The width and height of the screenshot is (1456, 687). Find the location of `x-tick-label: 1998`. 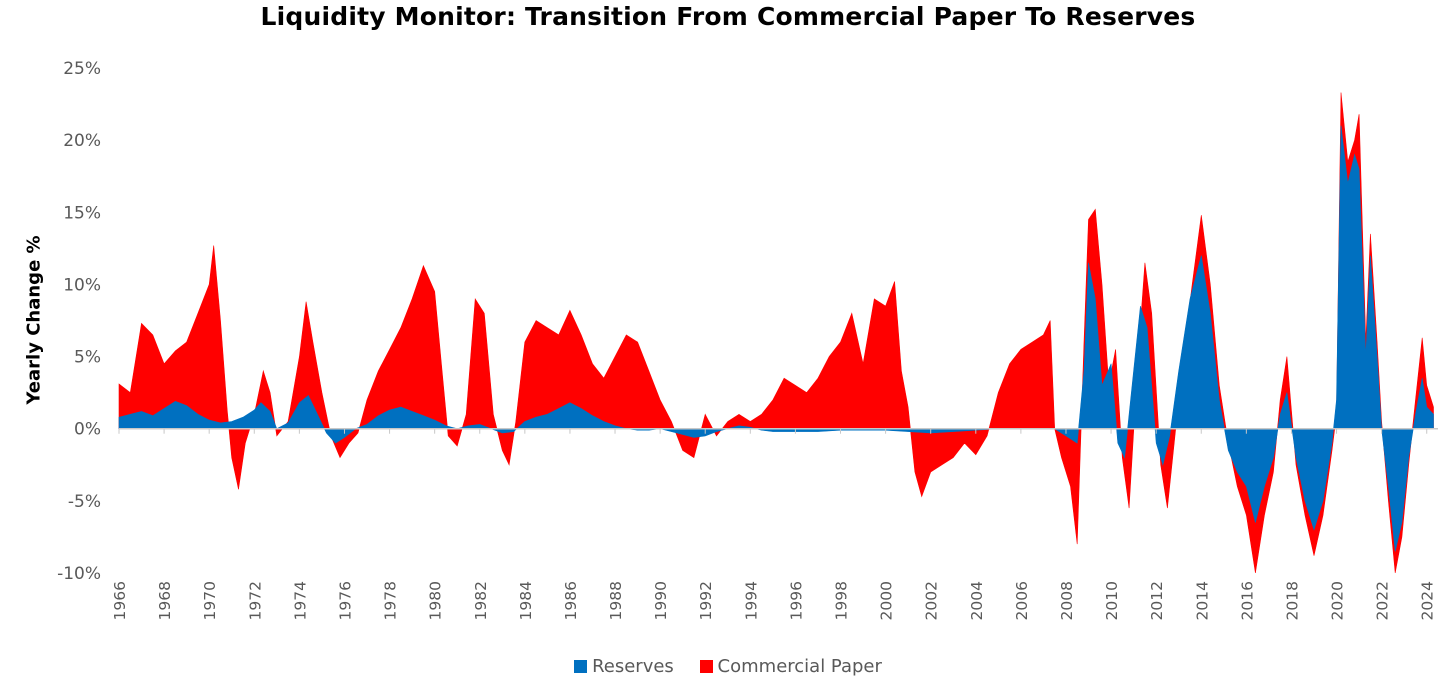

x-tick-label: 1998 is located at coordinates (842, 600).